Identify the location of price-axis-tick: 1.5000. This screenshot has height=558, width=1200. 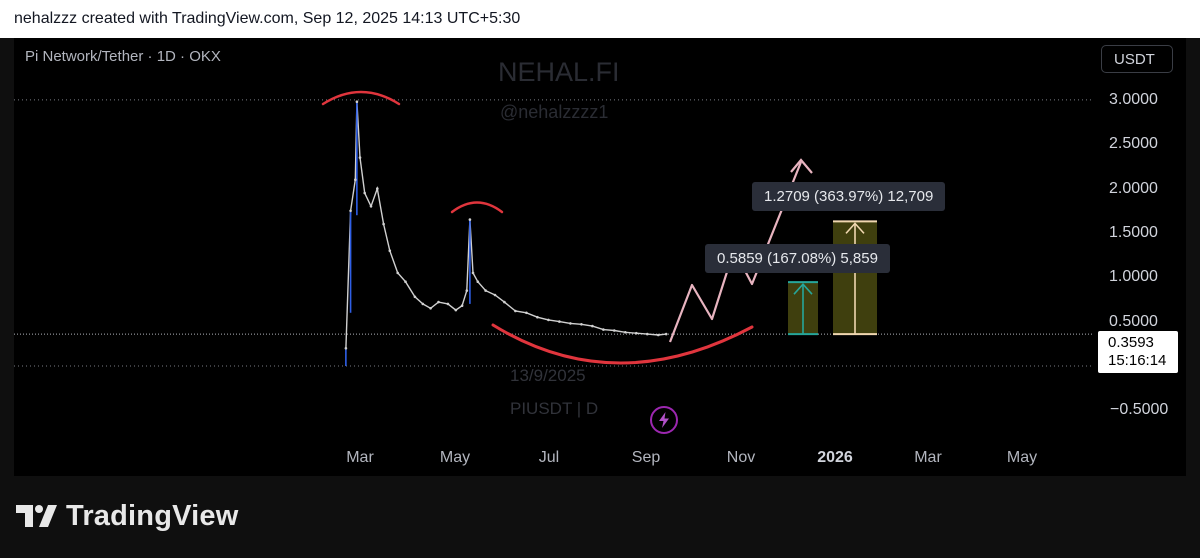
(1133, 232).